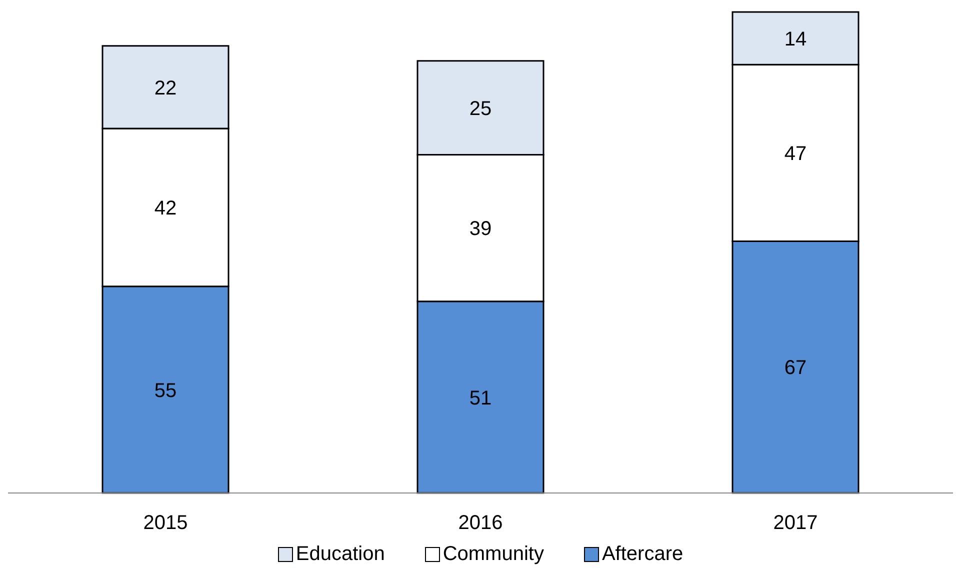 This screenshot has height=574, width=961. I want to click on x-tick-label: 2017, so click(795, 523).